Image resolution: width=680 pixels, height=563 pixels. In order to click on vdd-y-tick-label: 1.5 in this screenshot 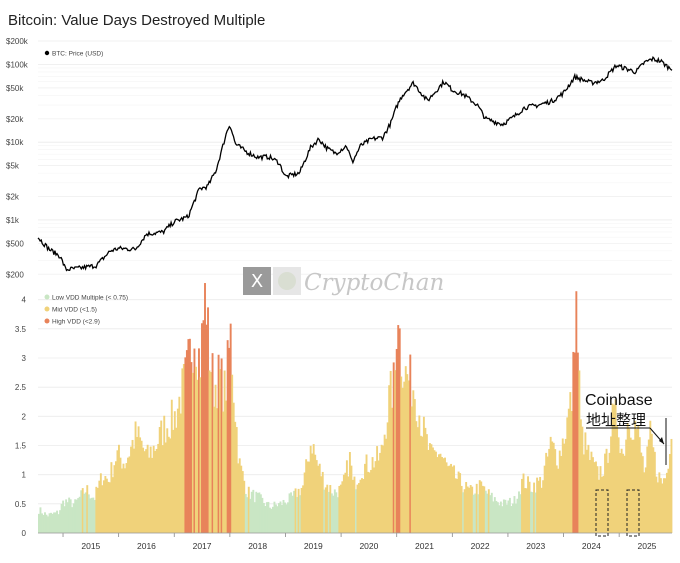, I will do `click(21, 446)`.